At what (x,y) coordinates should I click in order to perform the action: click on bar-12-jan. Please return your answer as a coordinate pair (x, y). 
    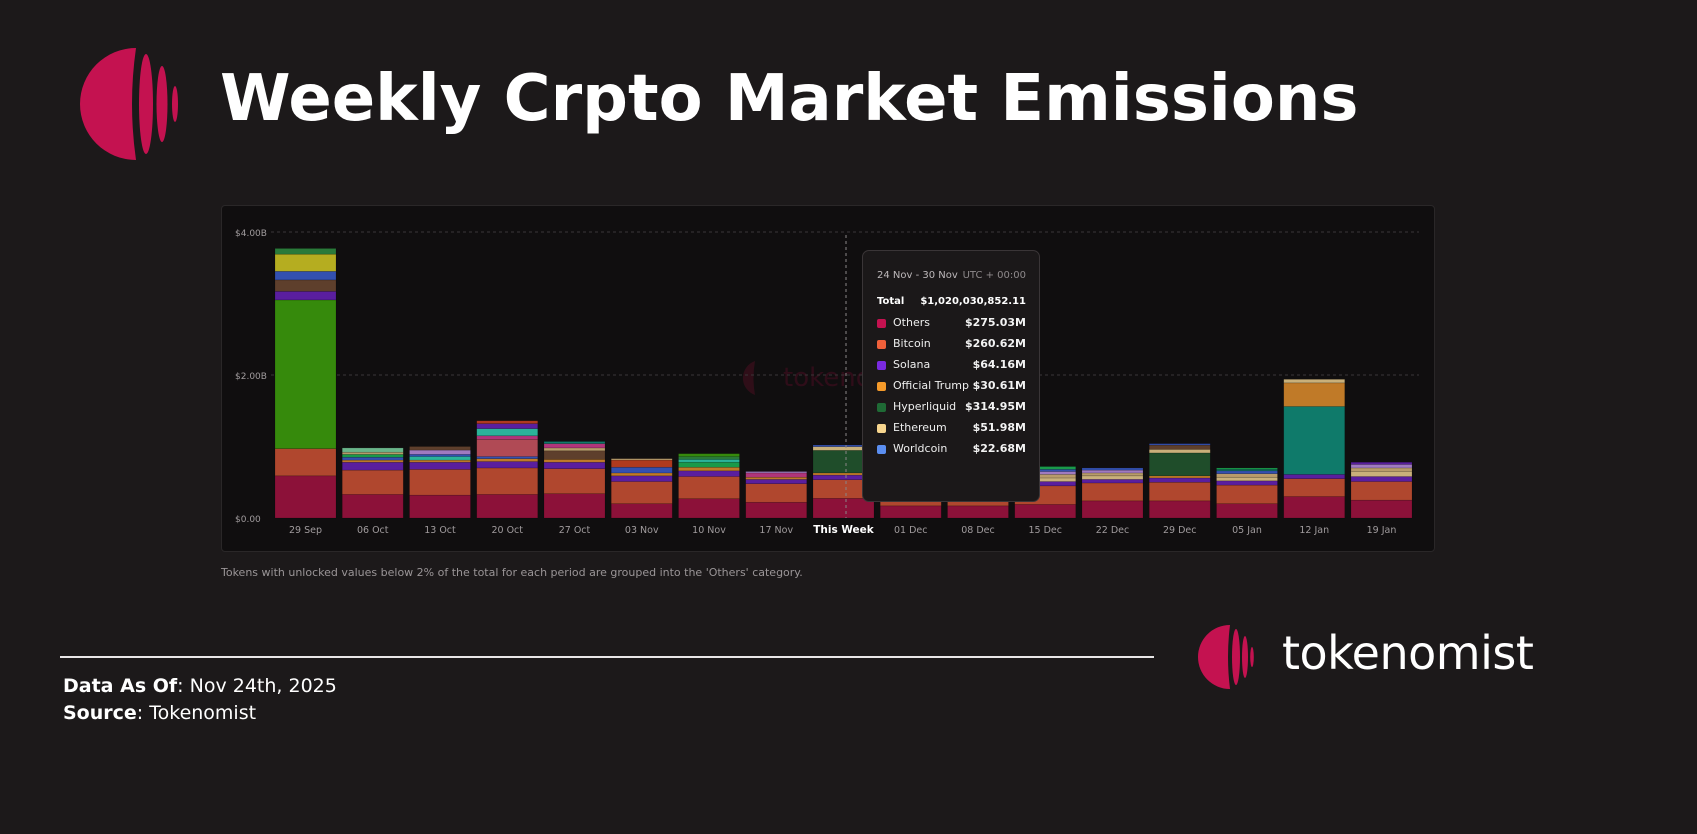
    Looking at the image, I should click on (1314, 448).